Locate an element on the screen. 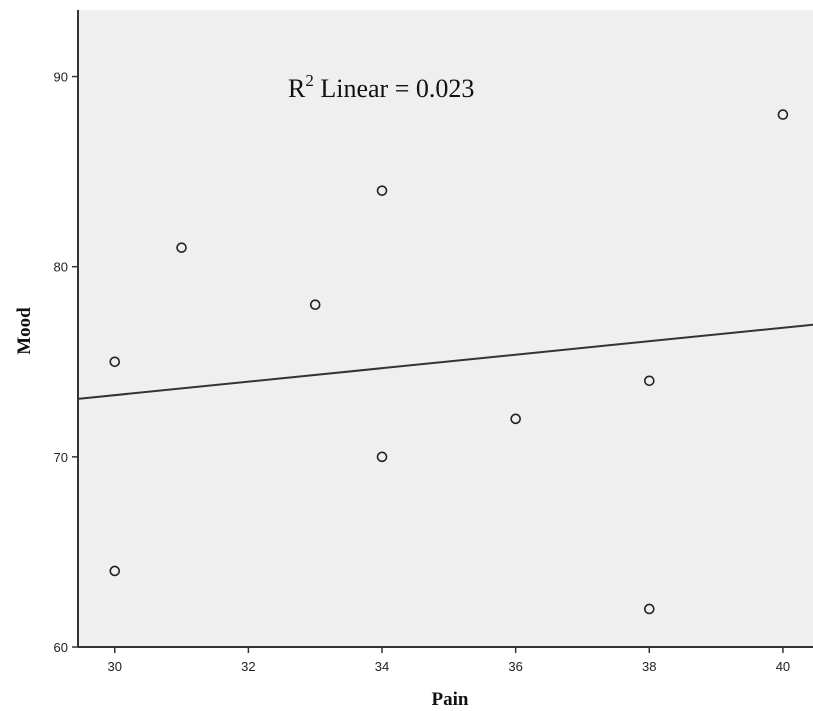  y-tick-label: 80 is located at coordinates (61, 267).